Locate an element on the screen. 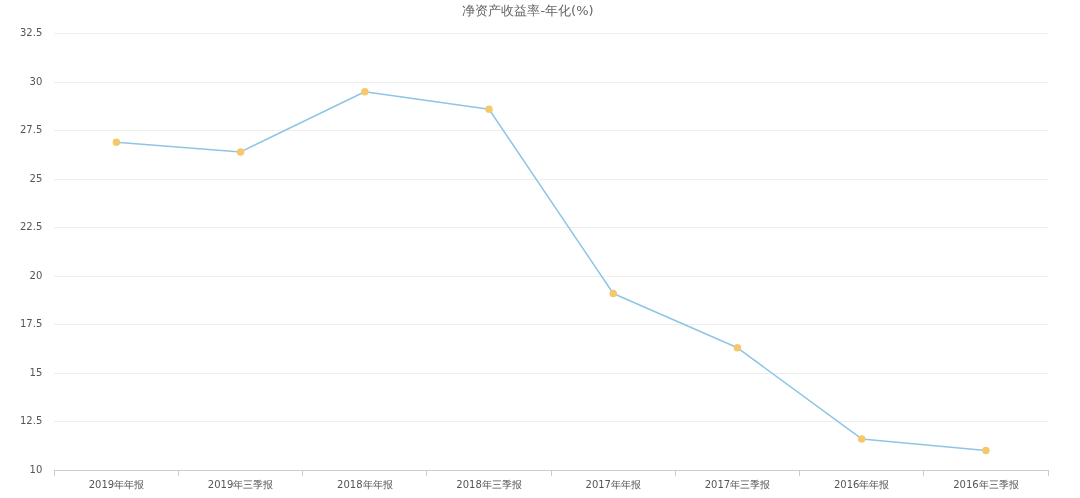 The image size is (1080, 498). y-tick-label: 10 is located at coordinates (36, 469).